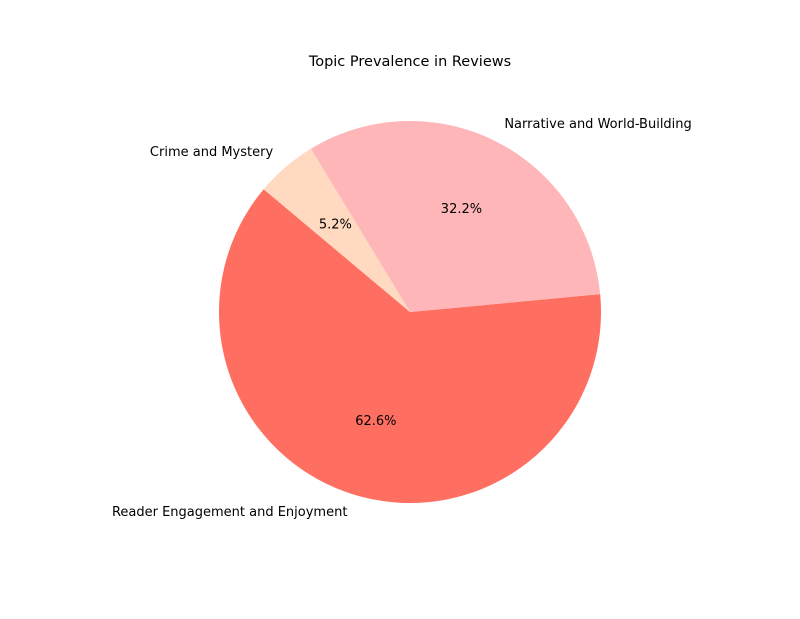 The height and width of the screenshot is (619, 800). What do you see at coordinates (409, 62) in the screenshot?
I see `chart-title: Topic Prevalence in Reviews` at bounding box center [409, 62].